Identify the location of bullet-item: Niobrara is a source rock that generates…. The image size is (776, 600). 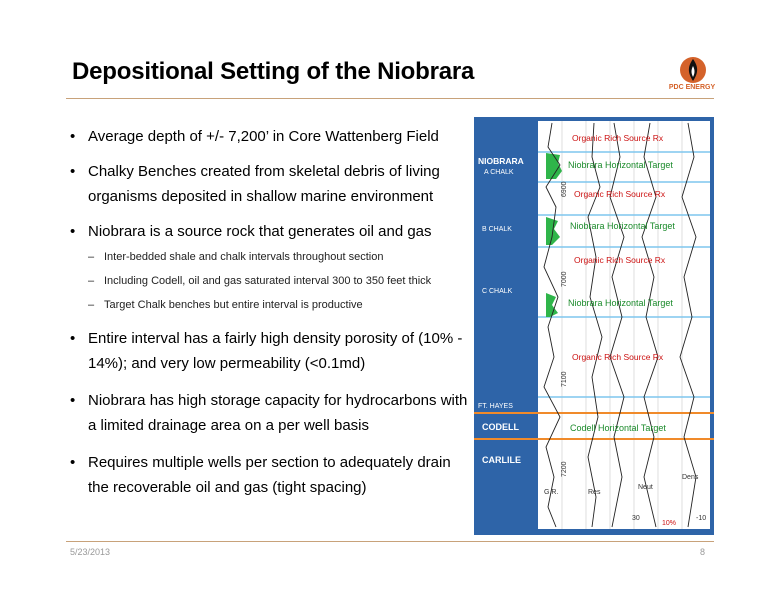
(270, 231).